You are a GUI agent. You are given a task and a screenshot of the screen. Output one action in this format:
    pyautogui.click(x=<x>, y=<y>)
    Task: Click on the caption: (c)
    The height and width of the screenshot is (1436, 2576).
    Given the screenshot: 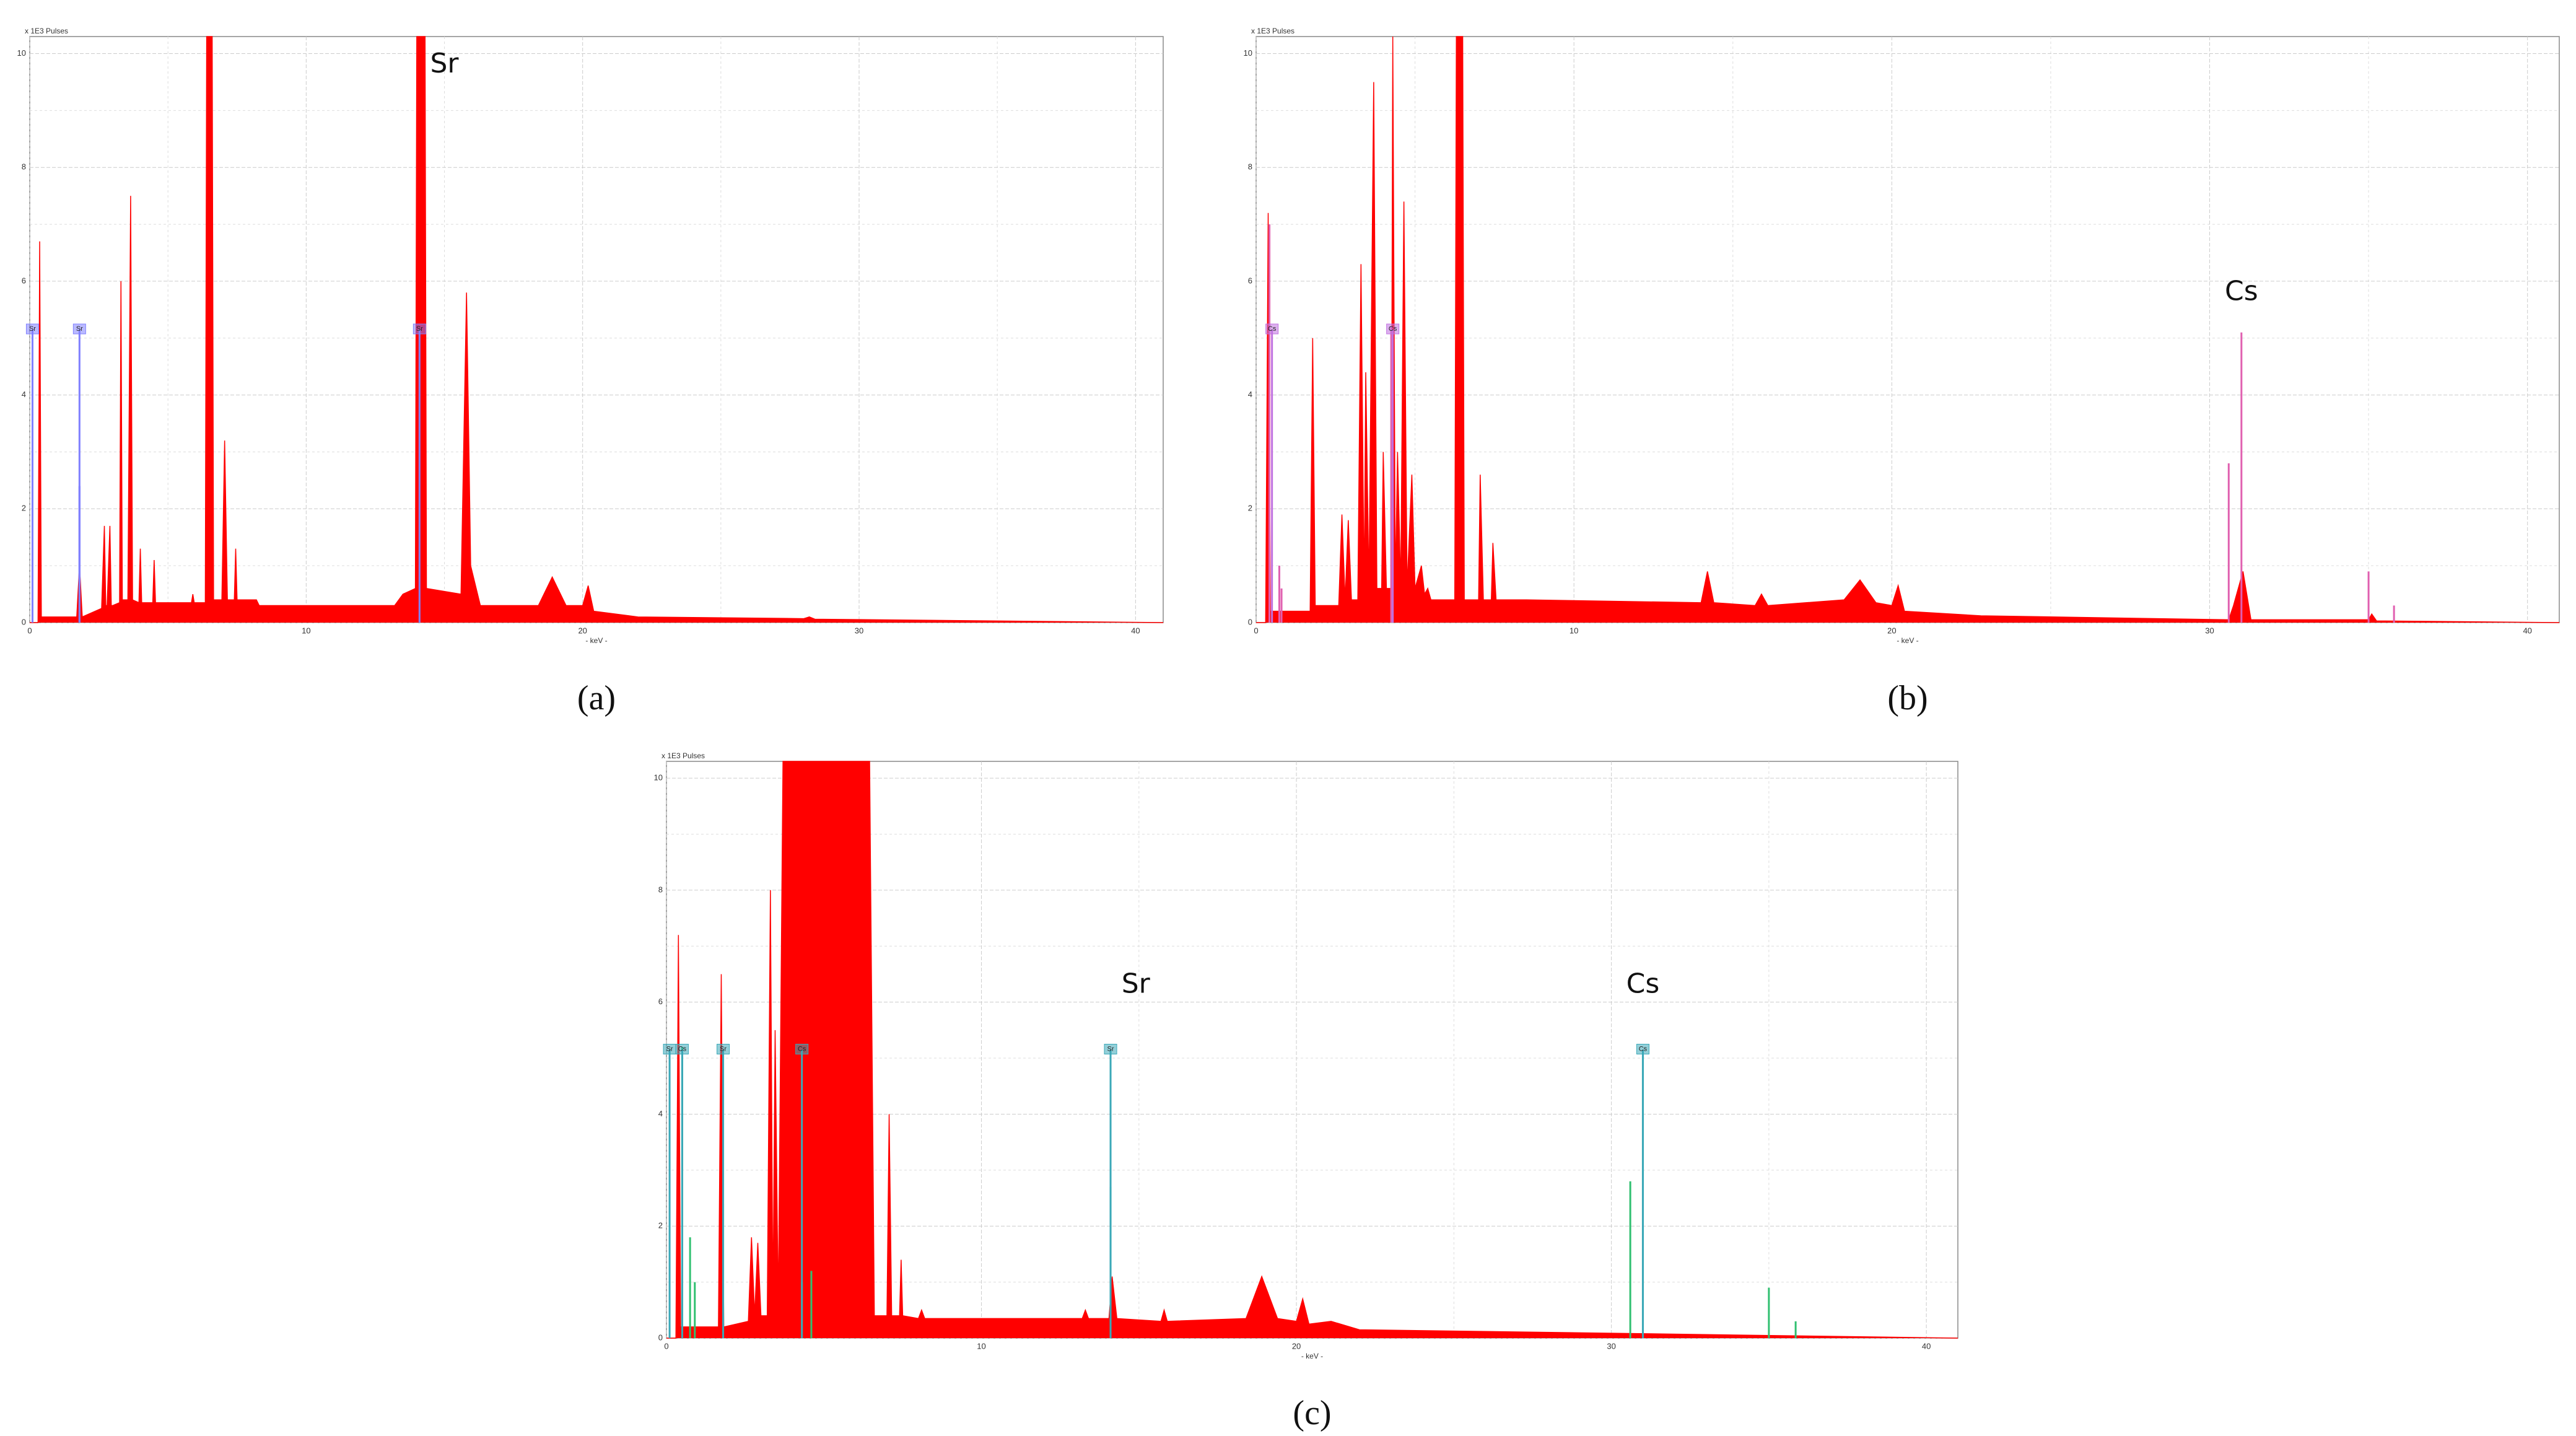 What is the action you would take?
    pyautogui.click(x=1312, y=1413)
    